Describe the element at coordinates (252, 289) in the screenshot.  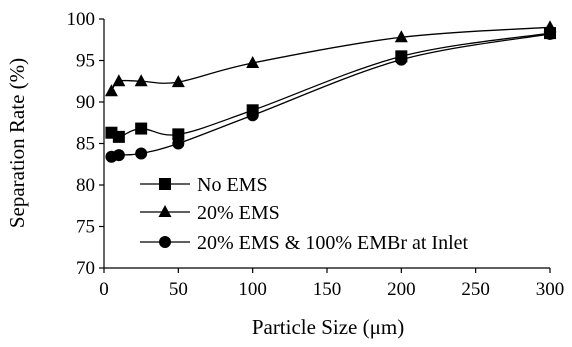
I see `x-tick-label: 100` at that location.